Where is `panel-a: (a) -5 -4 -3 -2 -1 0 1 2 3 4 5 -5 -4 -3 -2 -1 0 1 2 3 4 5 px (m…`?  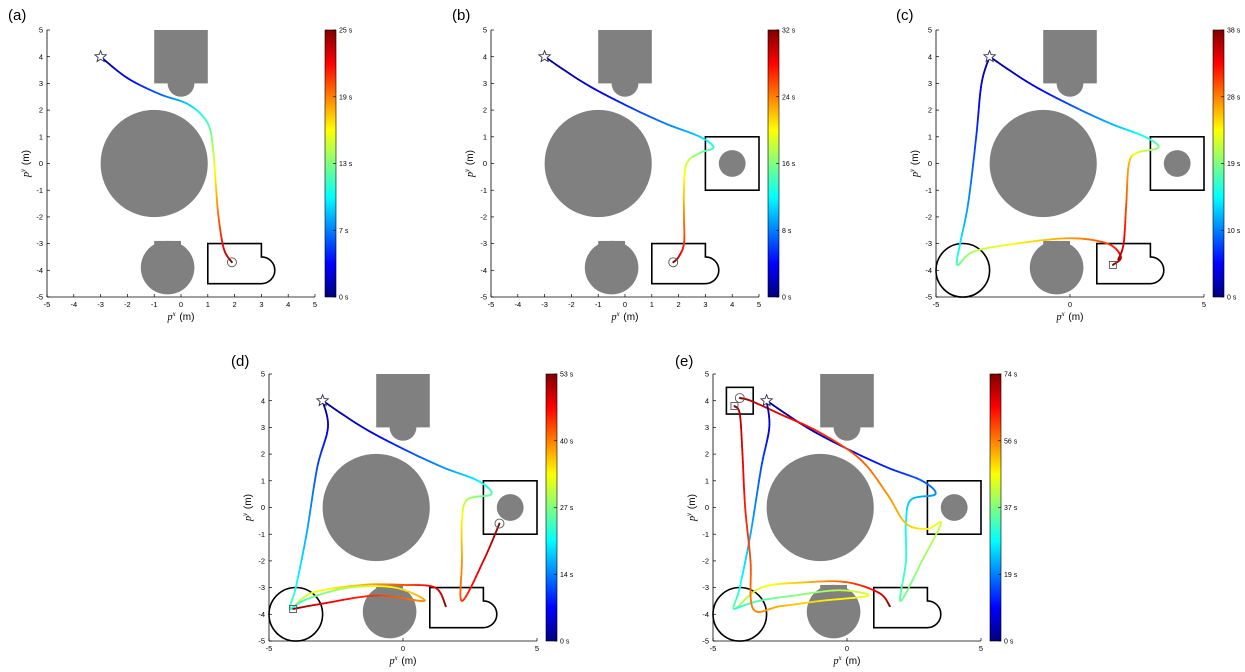 panel-a: (a) -5 -4 -3 -2 -1 0 1 2 3 4 5 -5 -4 -3 -2 -1 0 1 2 3 4 5 px (m… is located at coordinates (180, 165).